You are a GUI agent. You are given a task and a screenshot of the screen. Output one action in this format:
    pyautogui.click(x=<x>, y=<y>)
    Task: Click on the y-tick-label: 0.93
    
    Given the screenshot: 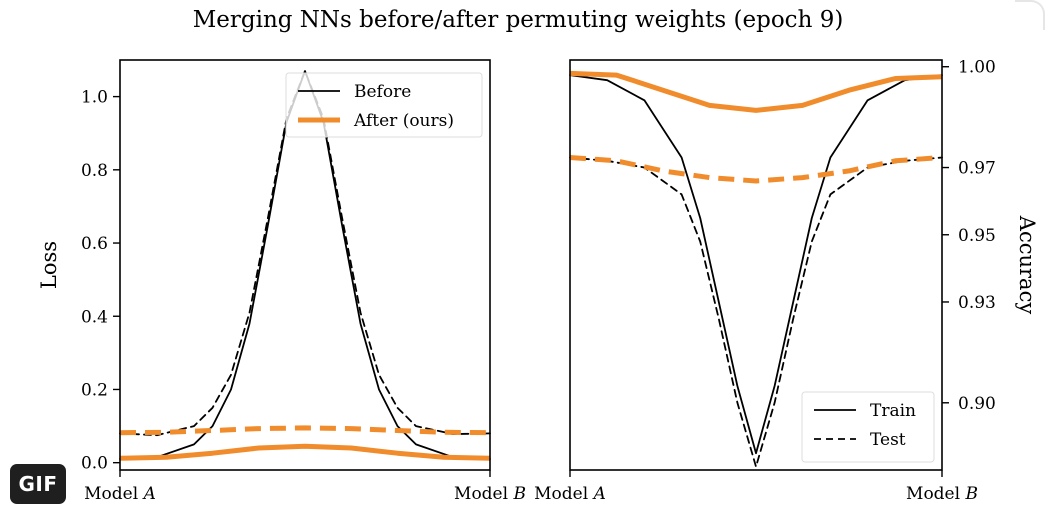 What is the action you would take?
    pyautogui.click(x=977, y=303)
    